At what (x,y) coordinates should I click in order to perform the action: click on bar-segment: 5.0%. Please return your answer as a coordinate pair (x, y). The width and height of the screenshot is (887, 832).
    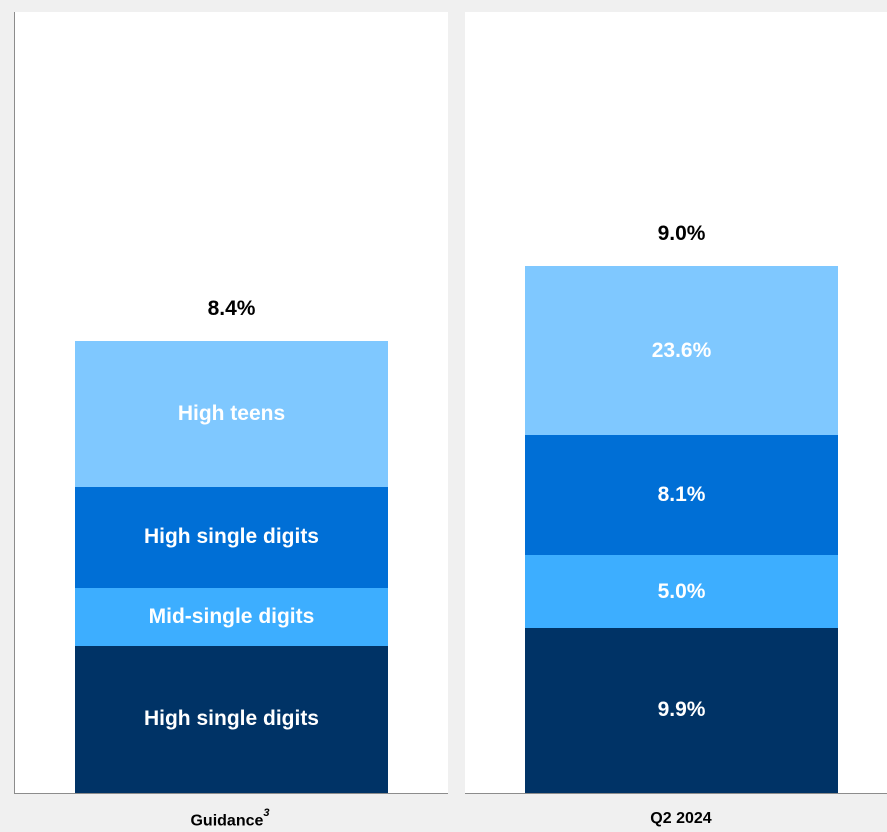
    Looking at the image, I should click on (681, 591).